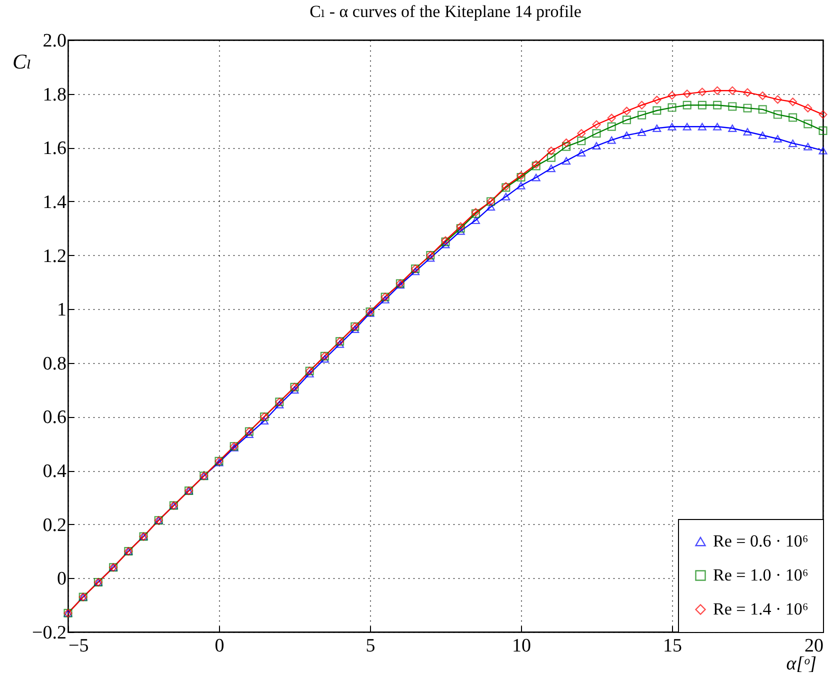 This screenshot has width=835, height=677. What do you see at coordinates (521, 646) in the screenshot?
I see `x-tick-label: 10` at bounding box center [521, 646].